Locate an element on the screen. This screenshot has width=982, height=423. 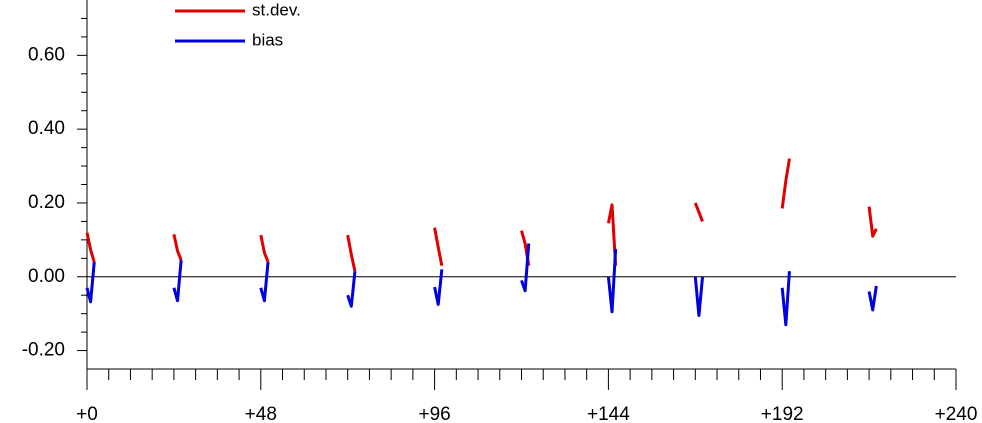
x-tick-label: +240 is located at coordinates (956, 413).